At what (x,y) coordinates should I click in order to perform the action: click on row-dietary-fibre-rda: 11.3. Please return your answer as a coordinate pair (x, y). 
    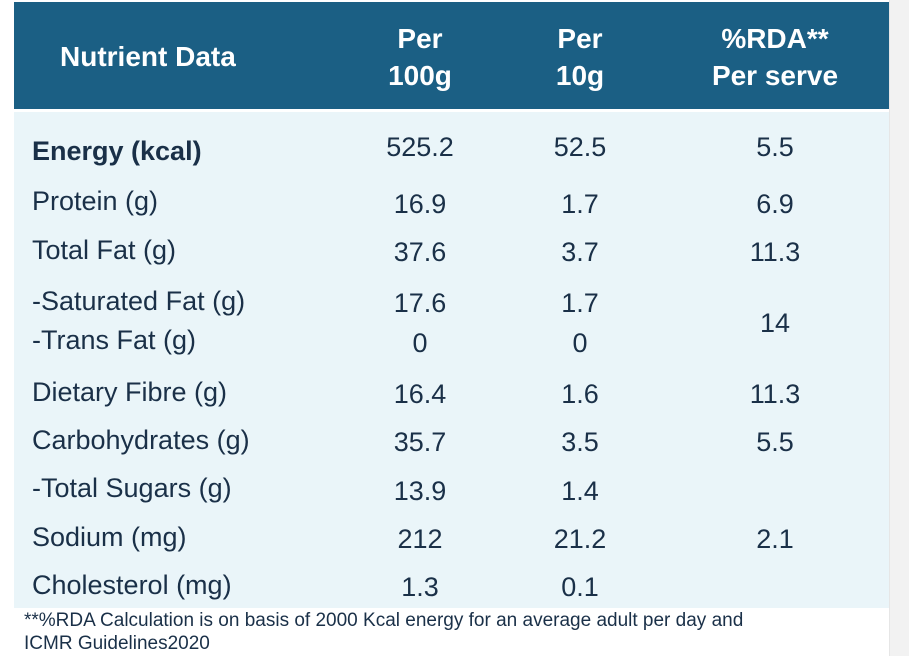
    Looking at the image, I should click on (775, 394).